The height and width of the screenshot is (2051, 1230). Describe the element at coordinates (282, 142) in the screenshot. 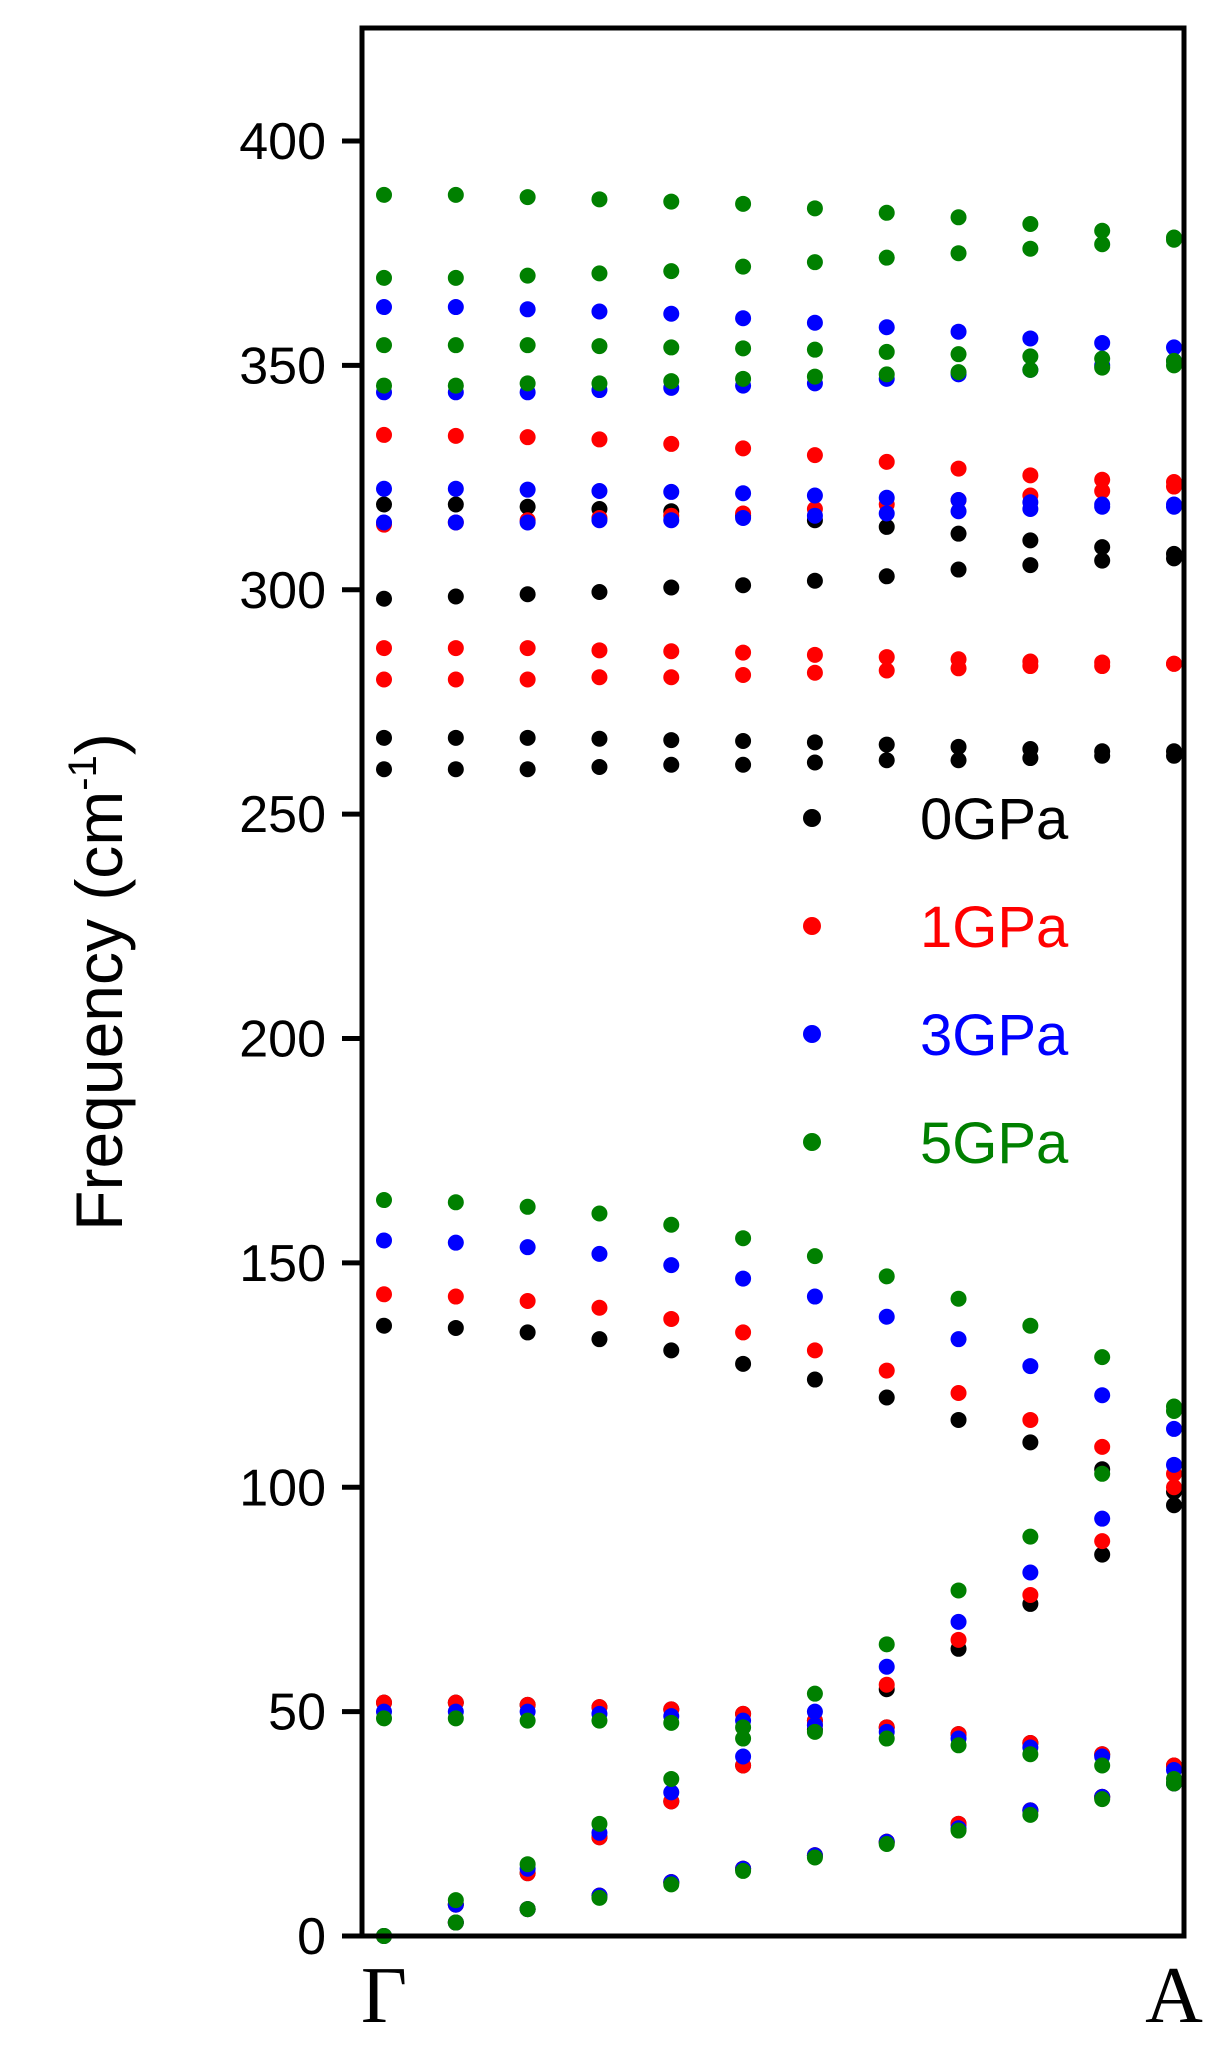

I see `y-tick-label: 400` at that location.